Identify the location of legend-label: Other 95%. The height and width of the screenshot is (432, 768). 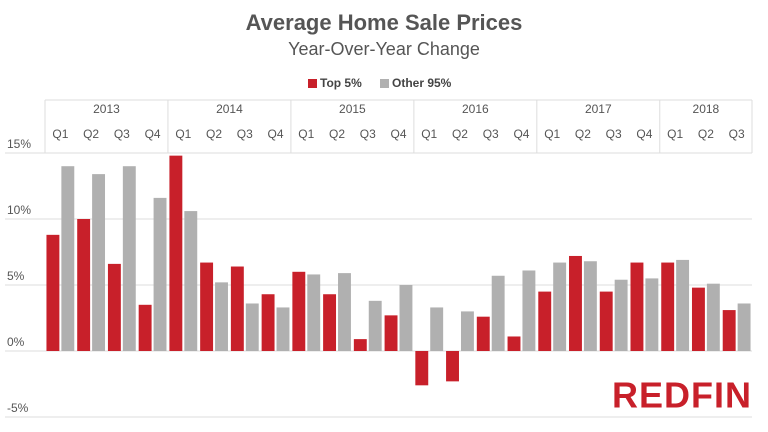
(422, 83).